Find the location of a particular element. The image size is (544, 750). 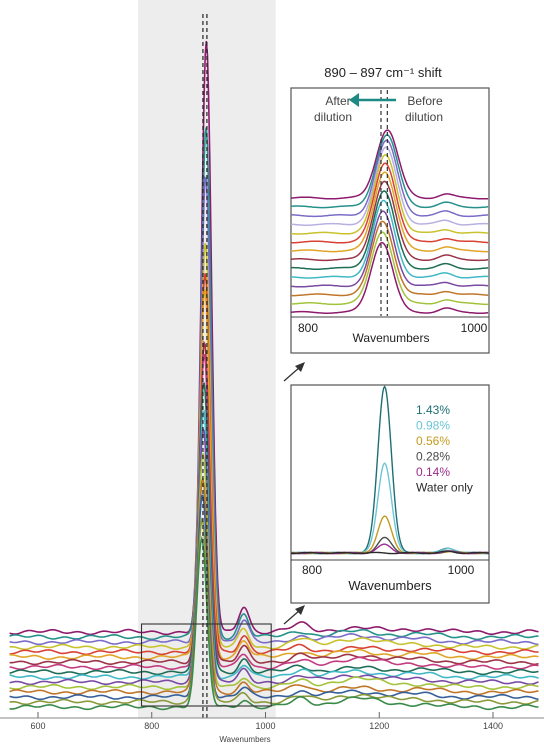

legend-entry: Water only is located at coordinates (444, 488).